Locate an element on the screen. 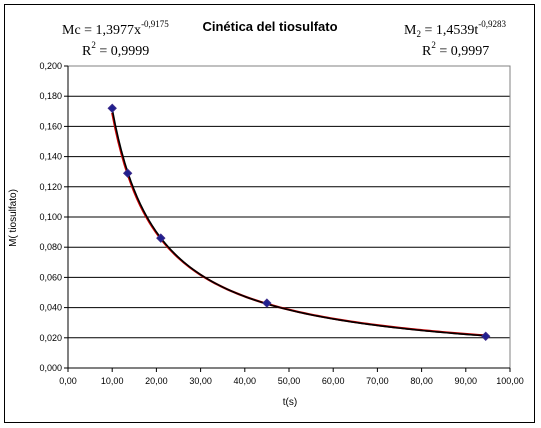  y-tick-label: 0,180 is located at coordinates (50, 96).